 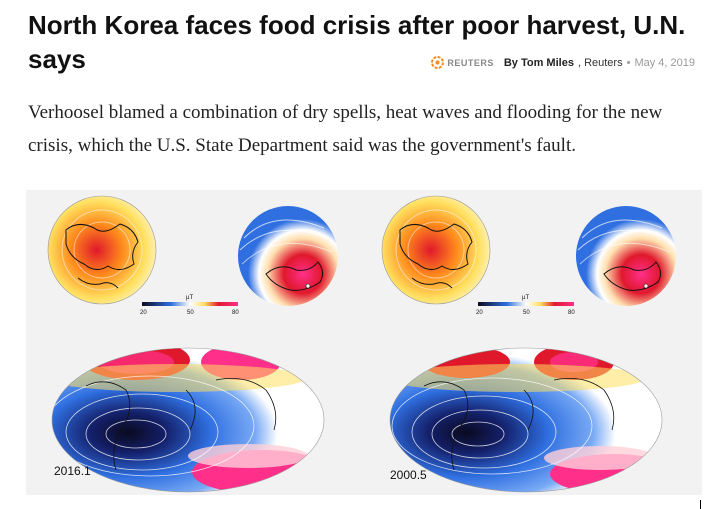 I want to click on south-pole-globe-right, so click(x=626, y=256).